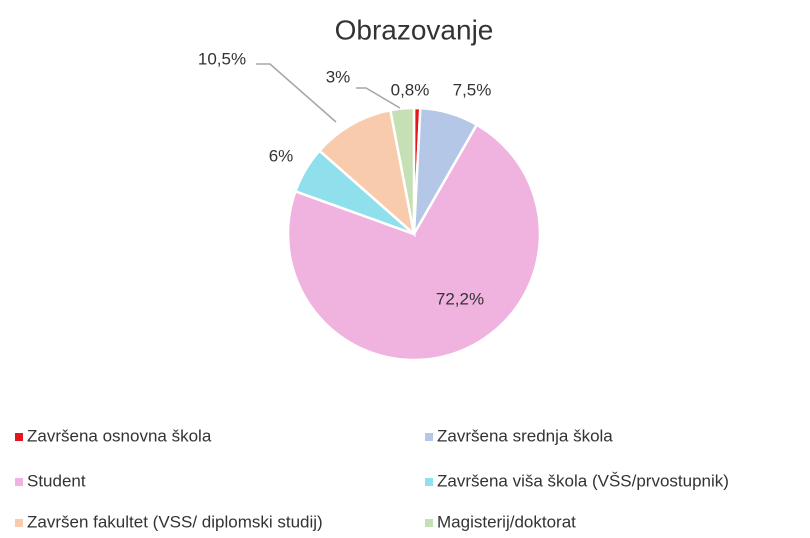 Image resolution: width=810 pixels, height=538 pixels. What do you see at coordinates (175, 521) in the screenshot?
I see `legend-label: Završen fakultet (VSS/ diplomski studij)` at bounding box center [175, 521].